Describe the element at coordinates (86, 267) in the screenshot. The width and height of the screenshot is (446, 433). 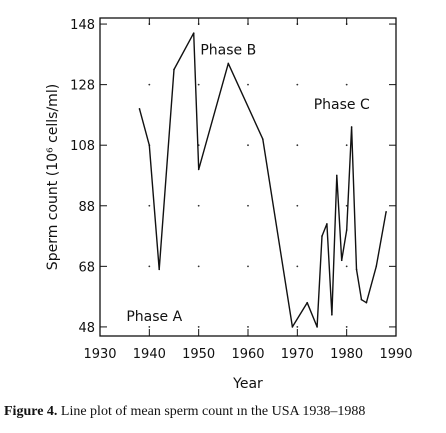
I see `y-tick-label: 68` at that location.